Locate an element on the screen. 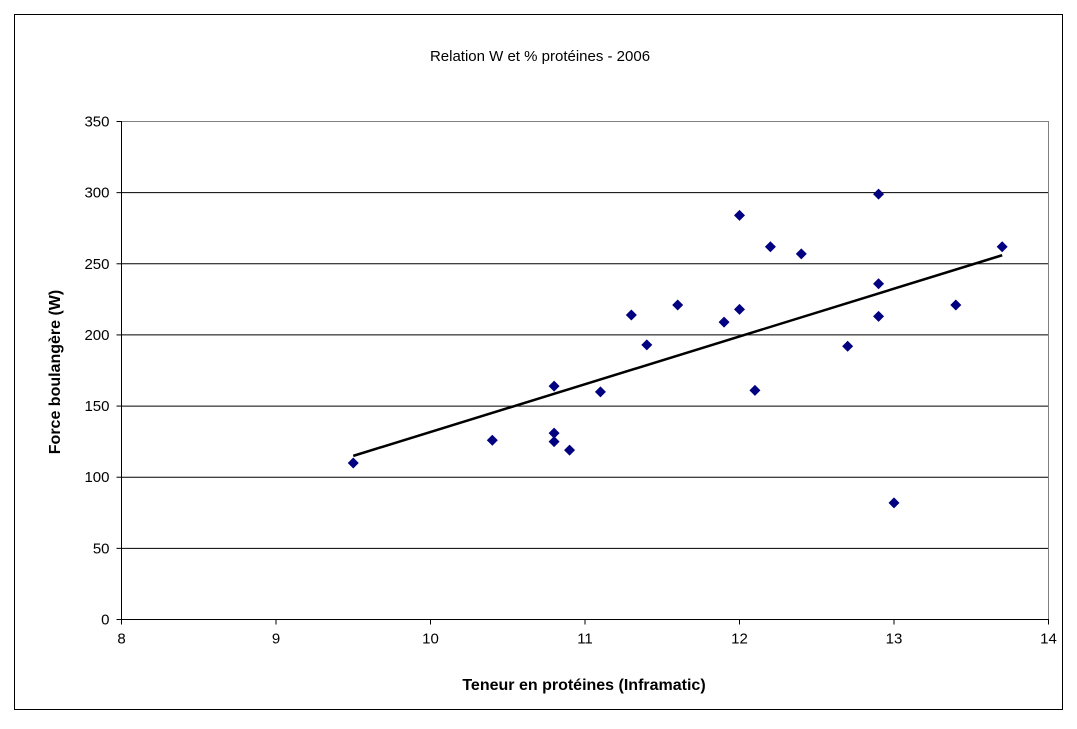 The image size is (1077, 729). x-tick-label: 9 is located at coordinates (276, 639).